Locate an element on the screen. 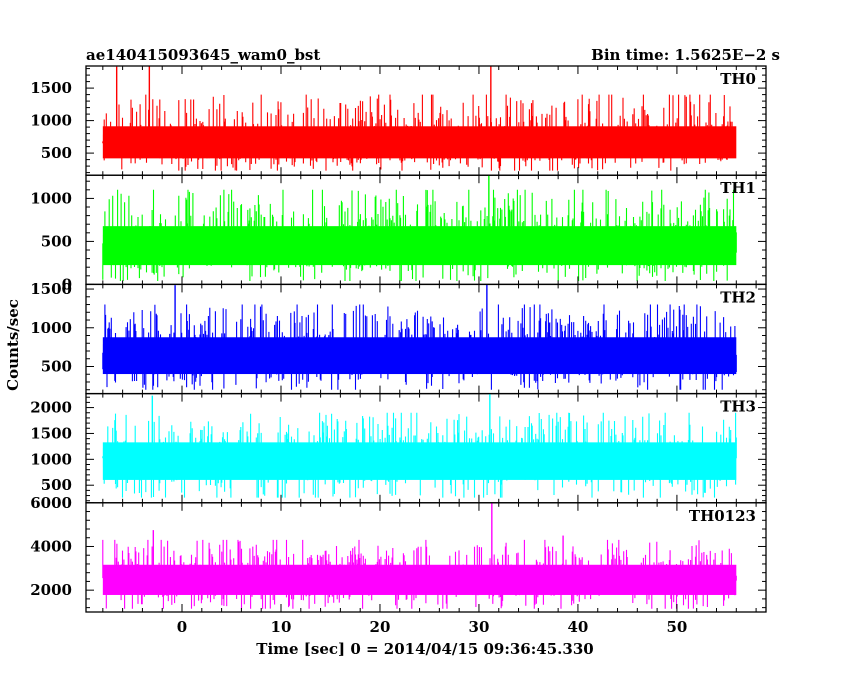 The width and height of the screenshot is (850, 680). panel-label-th3: TH3 is located at coordinates (738, 407).